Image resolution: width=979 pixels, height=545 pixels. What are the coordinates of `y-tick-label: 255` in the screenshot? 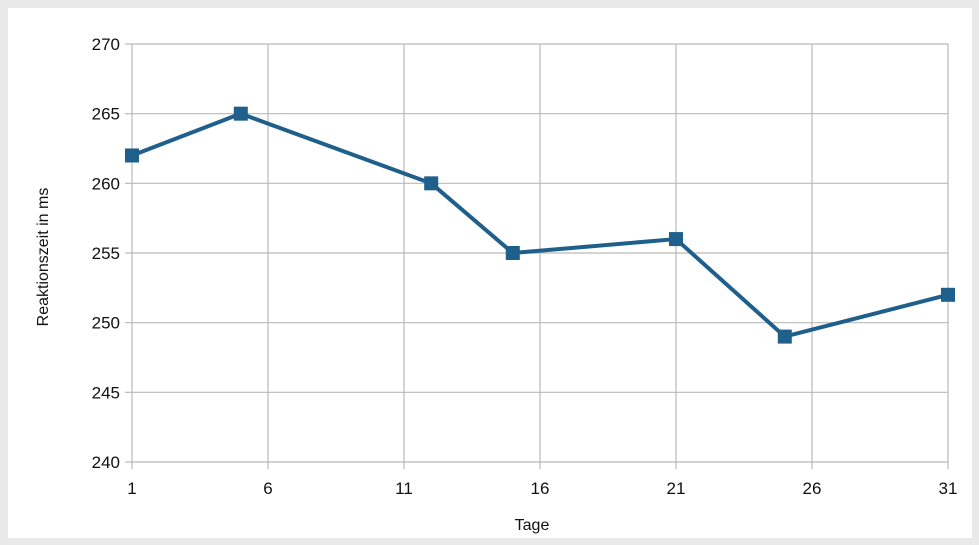 It's located at (106, 253).